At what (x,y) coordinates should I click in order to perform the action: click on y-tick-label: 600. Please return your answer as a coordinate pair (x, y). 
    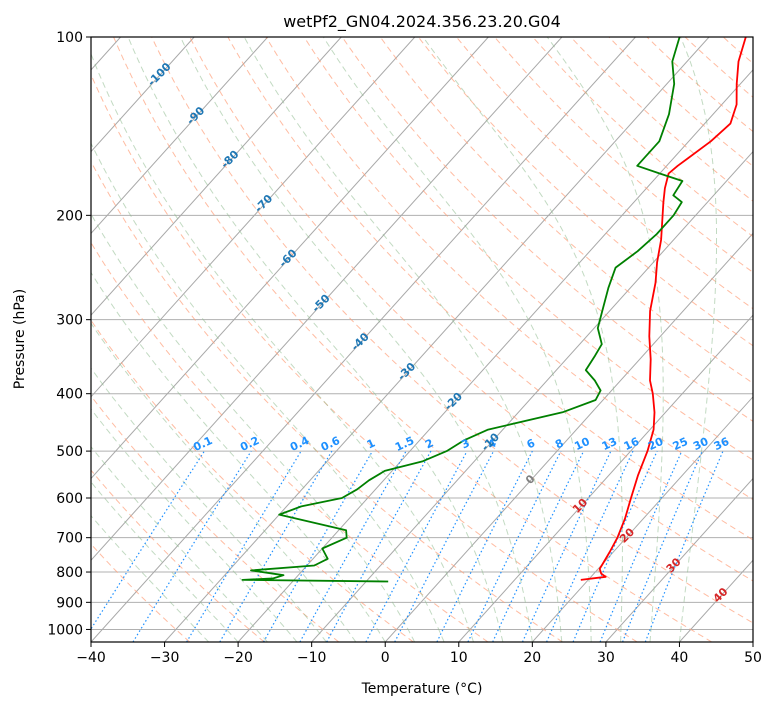
    Looking at the image, I should click on (69, 499).